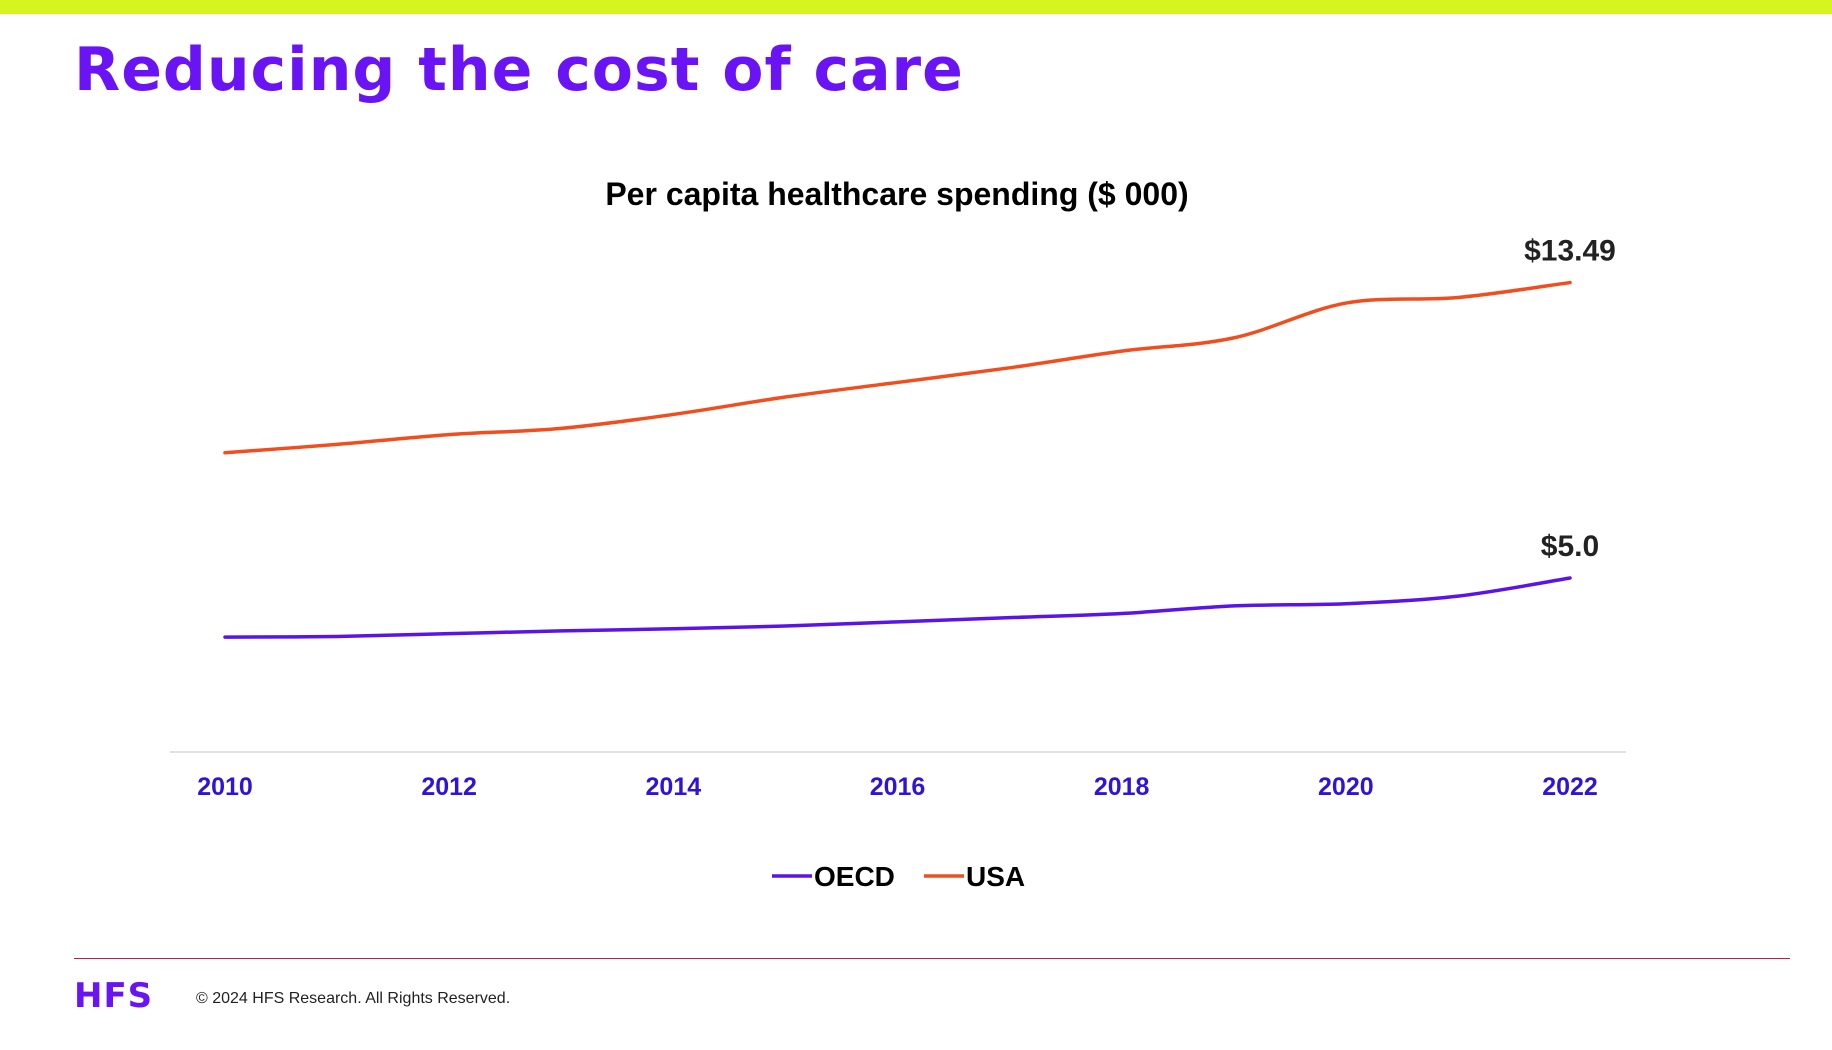 The width and height of the screenshot is (1832, 1050). I want to click on footer-divider, so click(932, 958).